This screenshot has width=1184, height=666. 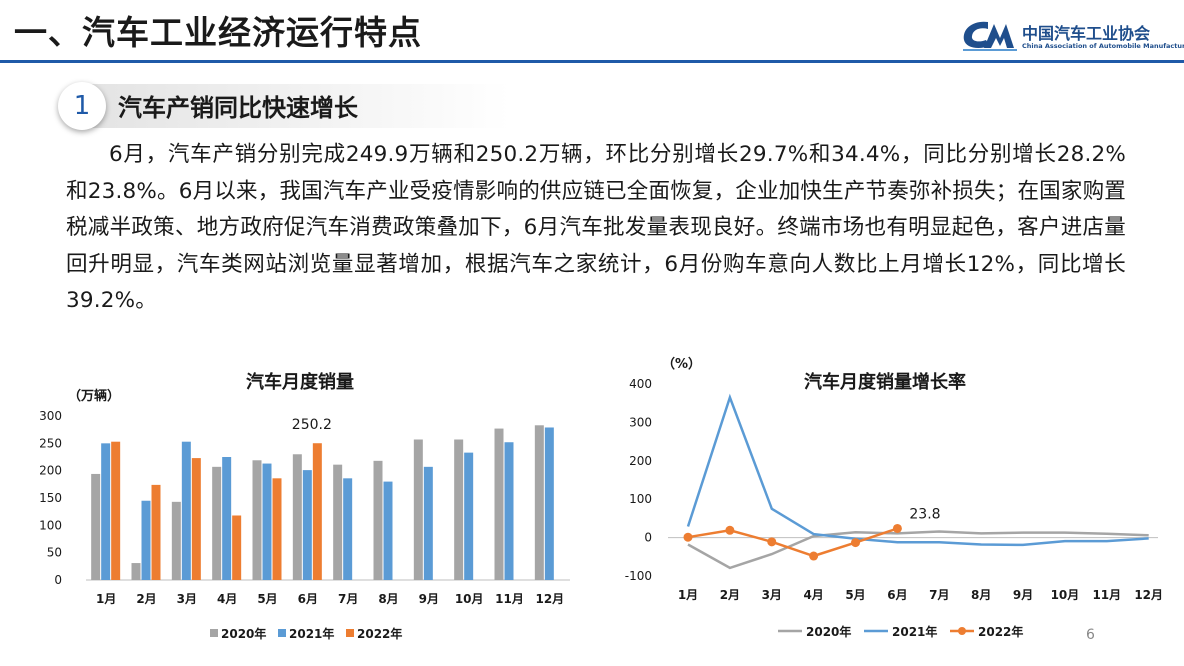 I want to click on caam-logo-icon, so click(x=990, y=36).